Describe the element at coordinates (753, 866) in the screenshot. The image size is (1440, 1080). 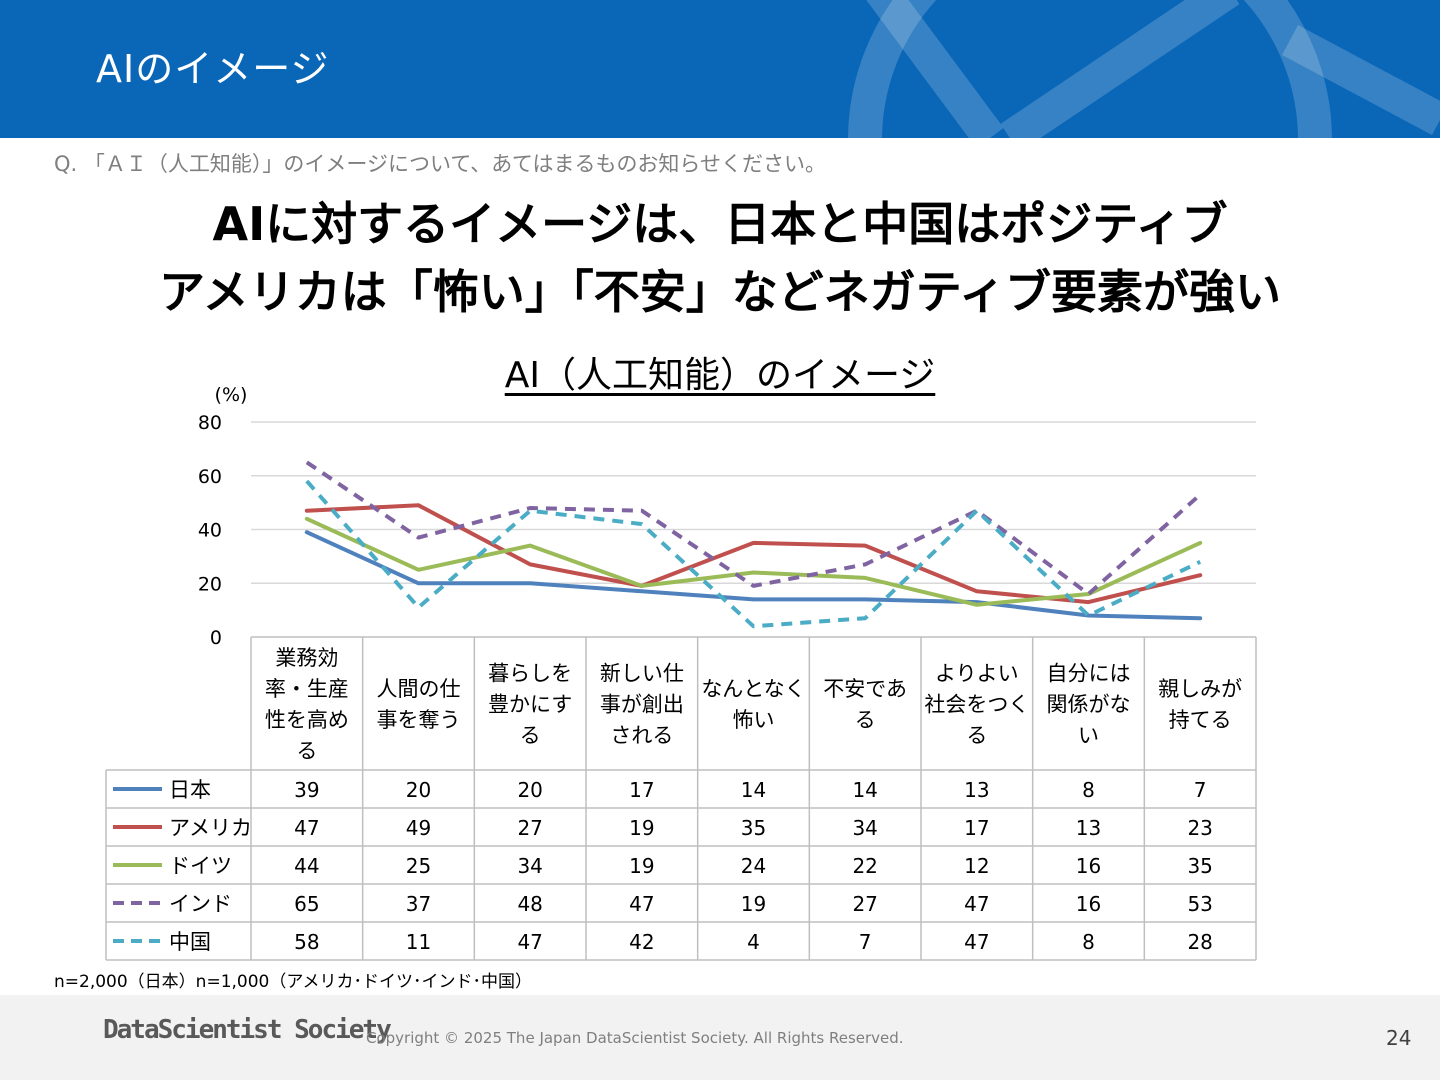
I see `data-value: 24` at that location.